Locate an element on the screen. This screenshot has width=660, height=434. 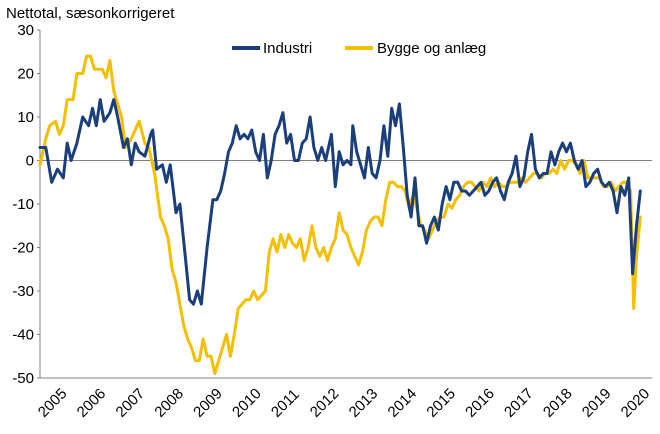
legend-label-industri: Industri is located at coordinates (287, 48).